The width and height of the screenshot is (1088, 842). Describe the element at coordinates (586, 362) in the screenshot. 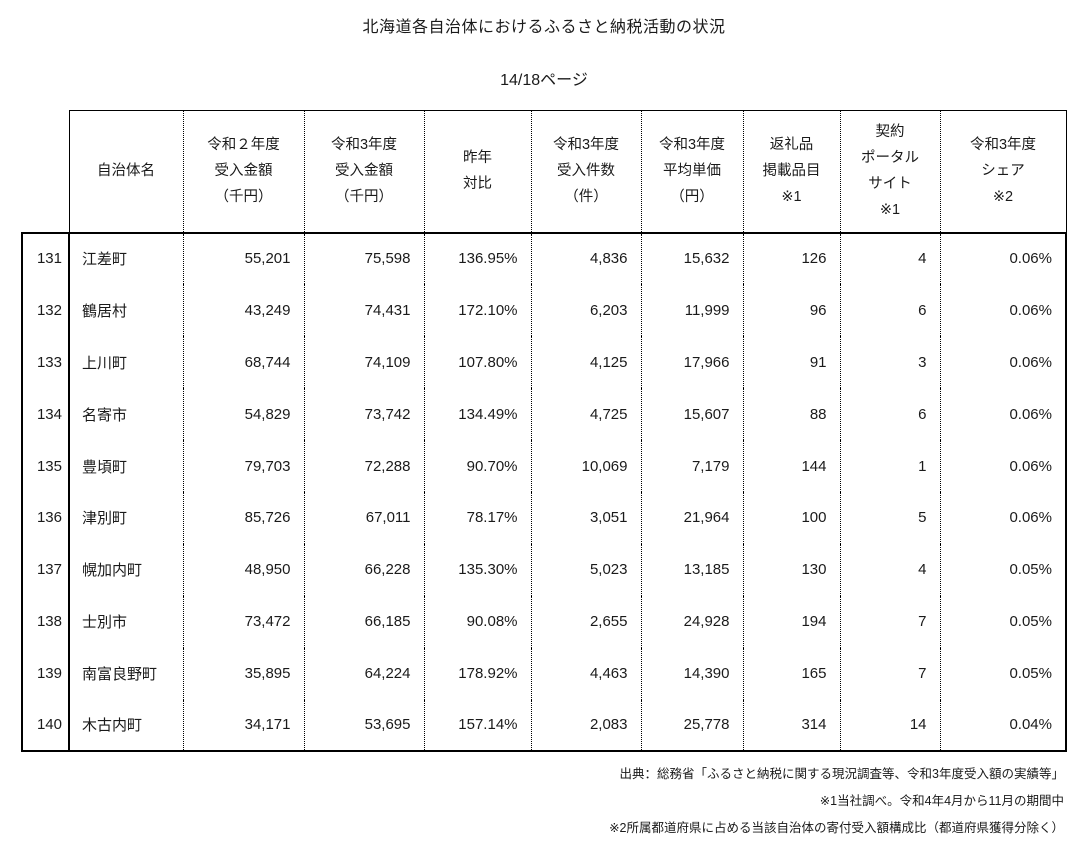

I see `cell-r3_count: 4,125` at that location.